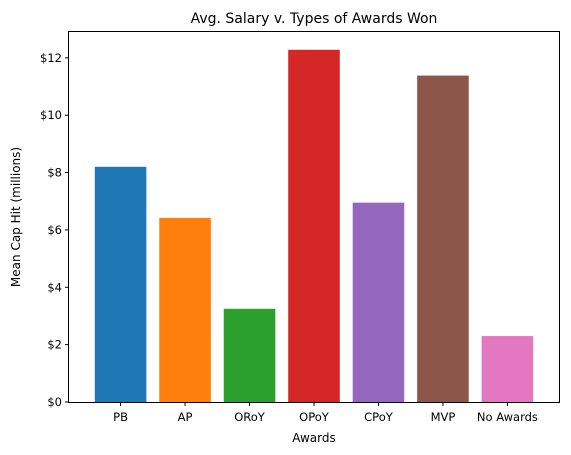  What do you see at coordinates (185, 417) in the screenshot?
I see `x-tick-label: AP` at bounding box center [185, 417].